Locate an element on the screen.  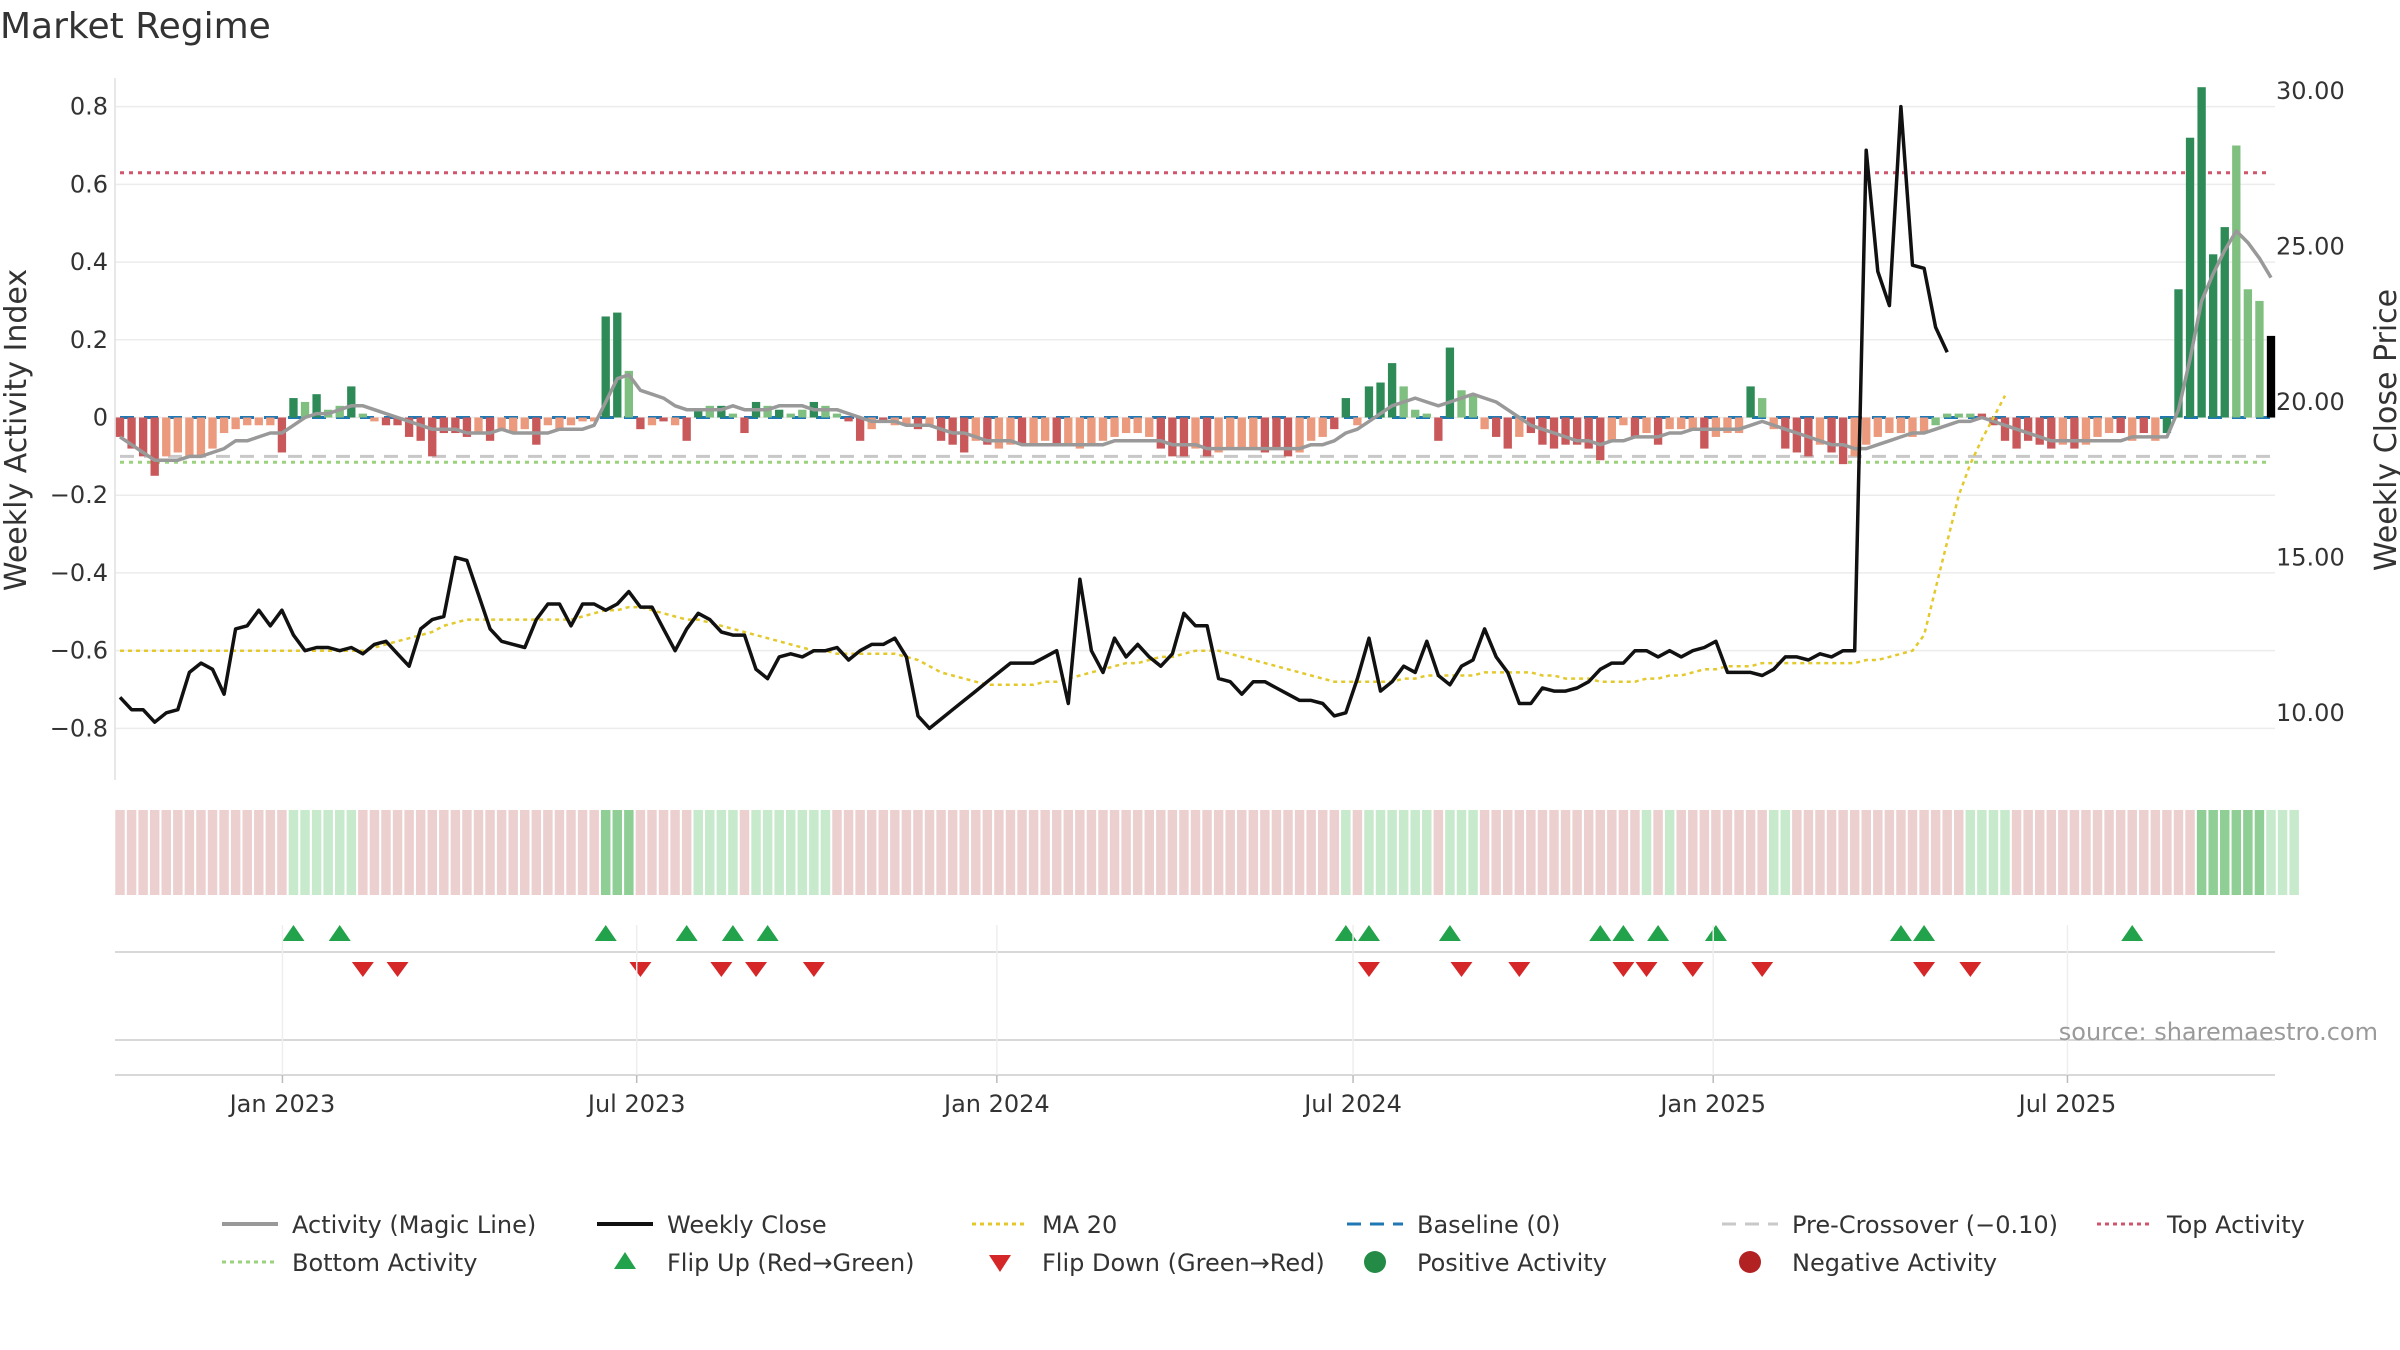
legend-item: Bottom Activity is located at coordinates (349, 1263).